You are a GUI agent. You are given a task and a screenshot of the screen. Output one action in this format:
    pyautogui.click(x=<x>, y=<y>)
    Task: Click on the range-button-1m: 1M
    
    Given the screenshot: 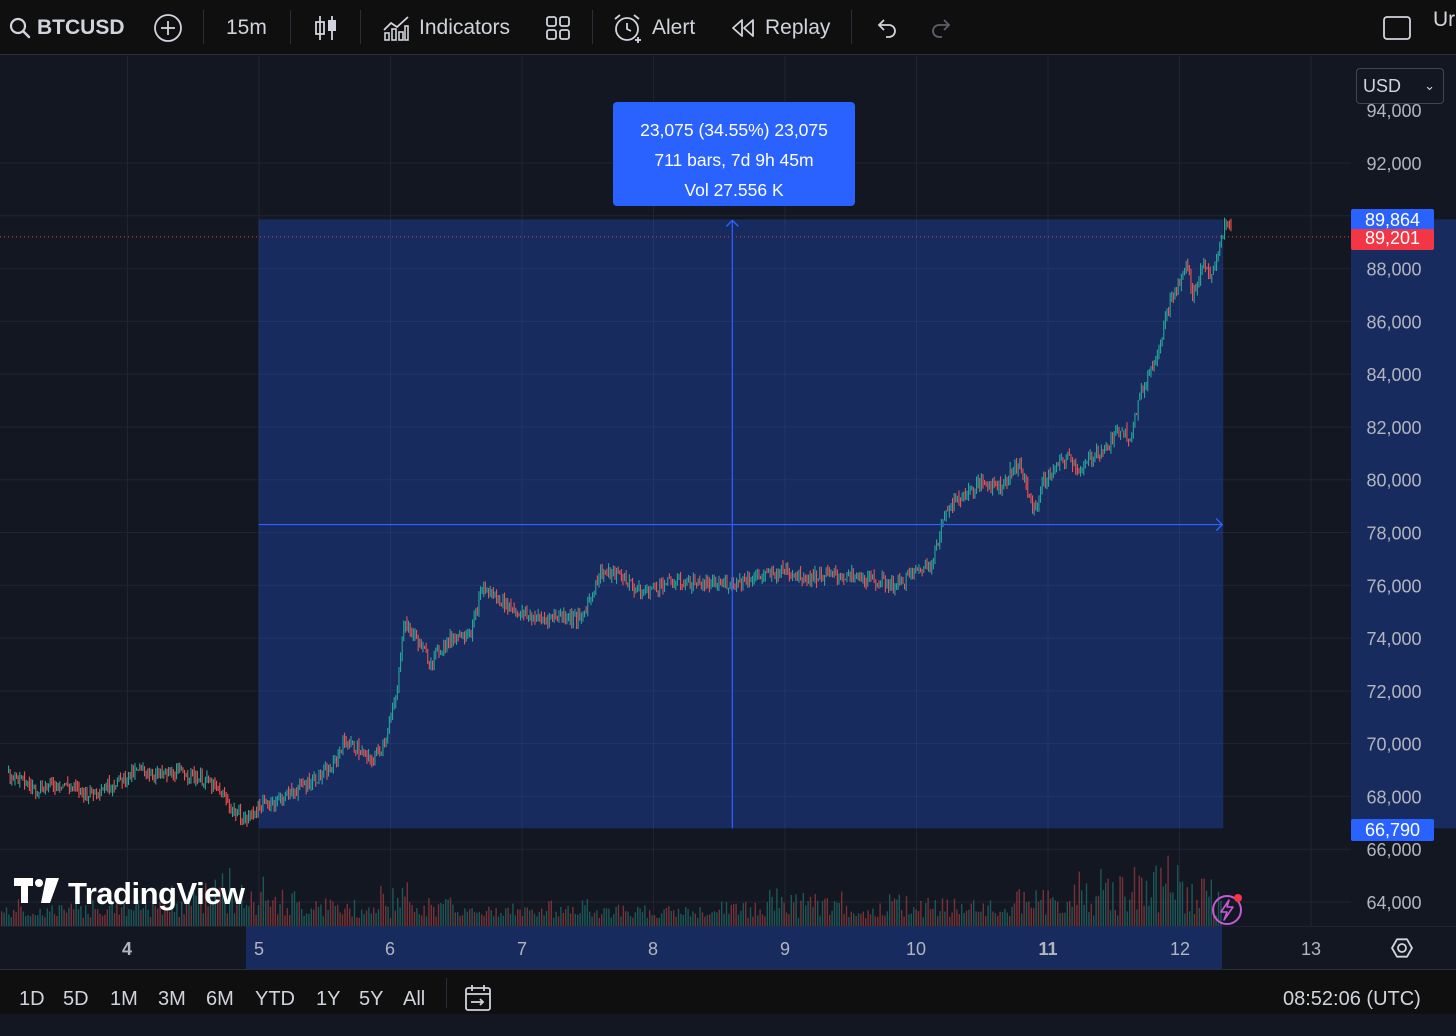 What is the action you would take?
    pyautogui.click(x=124, y=999)
    